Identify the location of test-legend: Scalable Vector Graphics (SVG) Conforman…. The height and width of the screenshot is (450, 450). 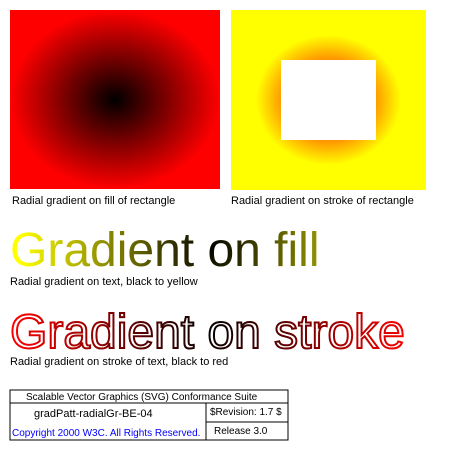
(149, 415).